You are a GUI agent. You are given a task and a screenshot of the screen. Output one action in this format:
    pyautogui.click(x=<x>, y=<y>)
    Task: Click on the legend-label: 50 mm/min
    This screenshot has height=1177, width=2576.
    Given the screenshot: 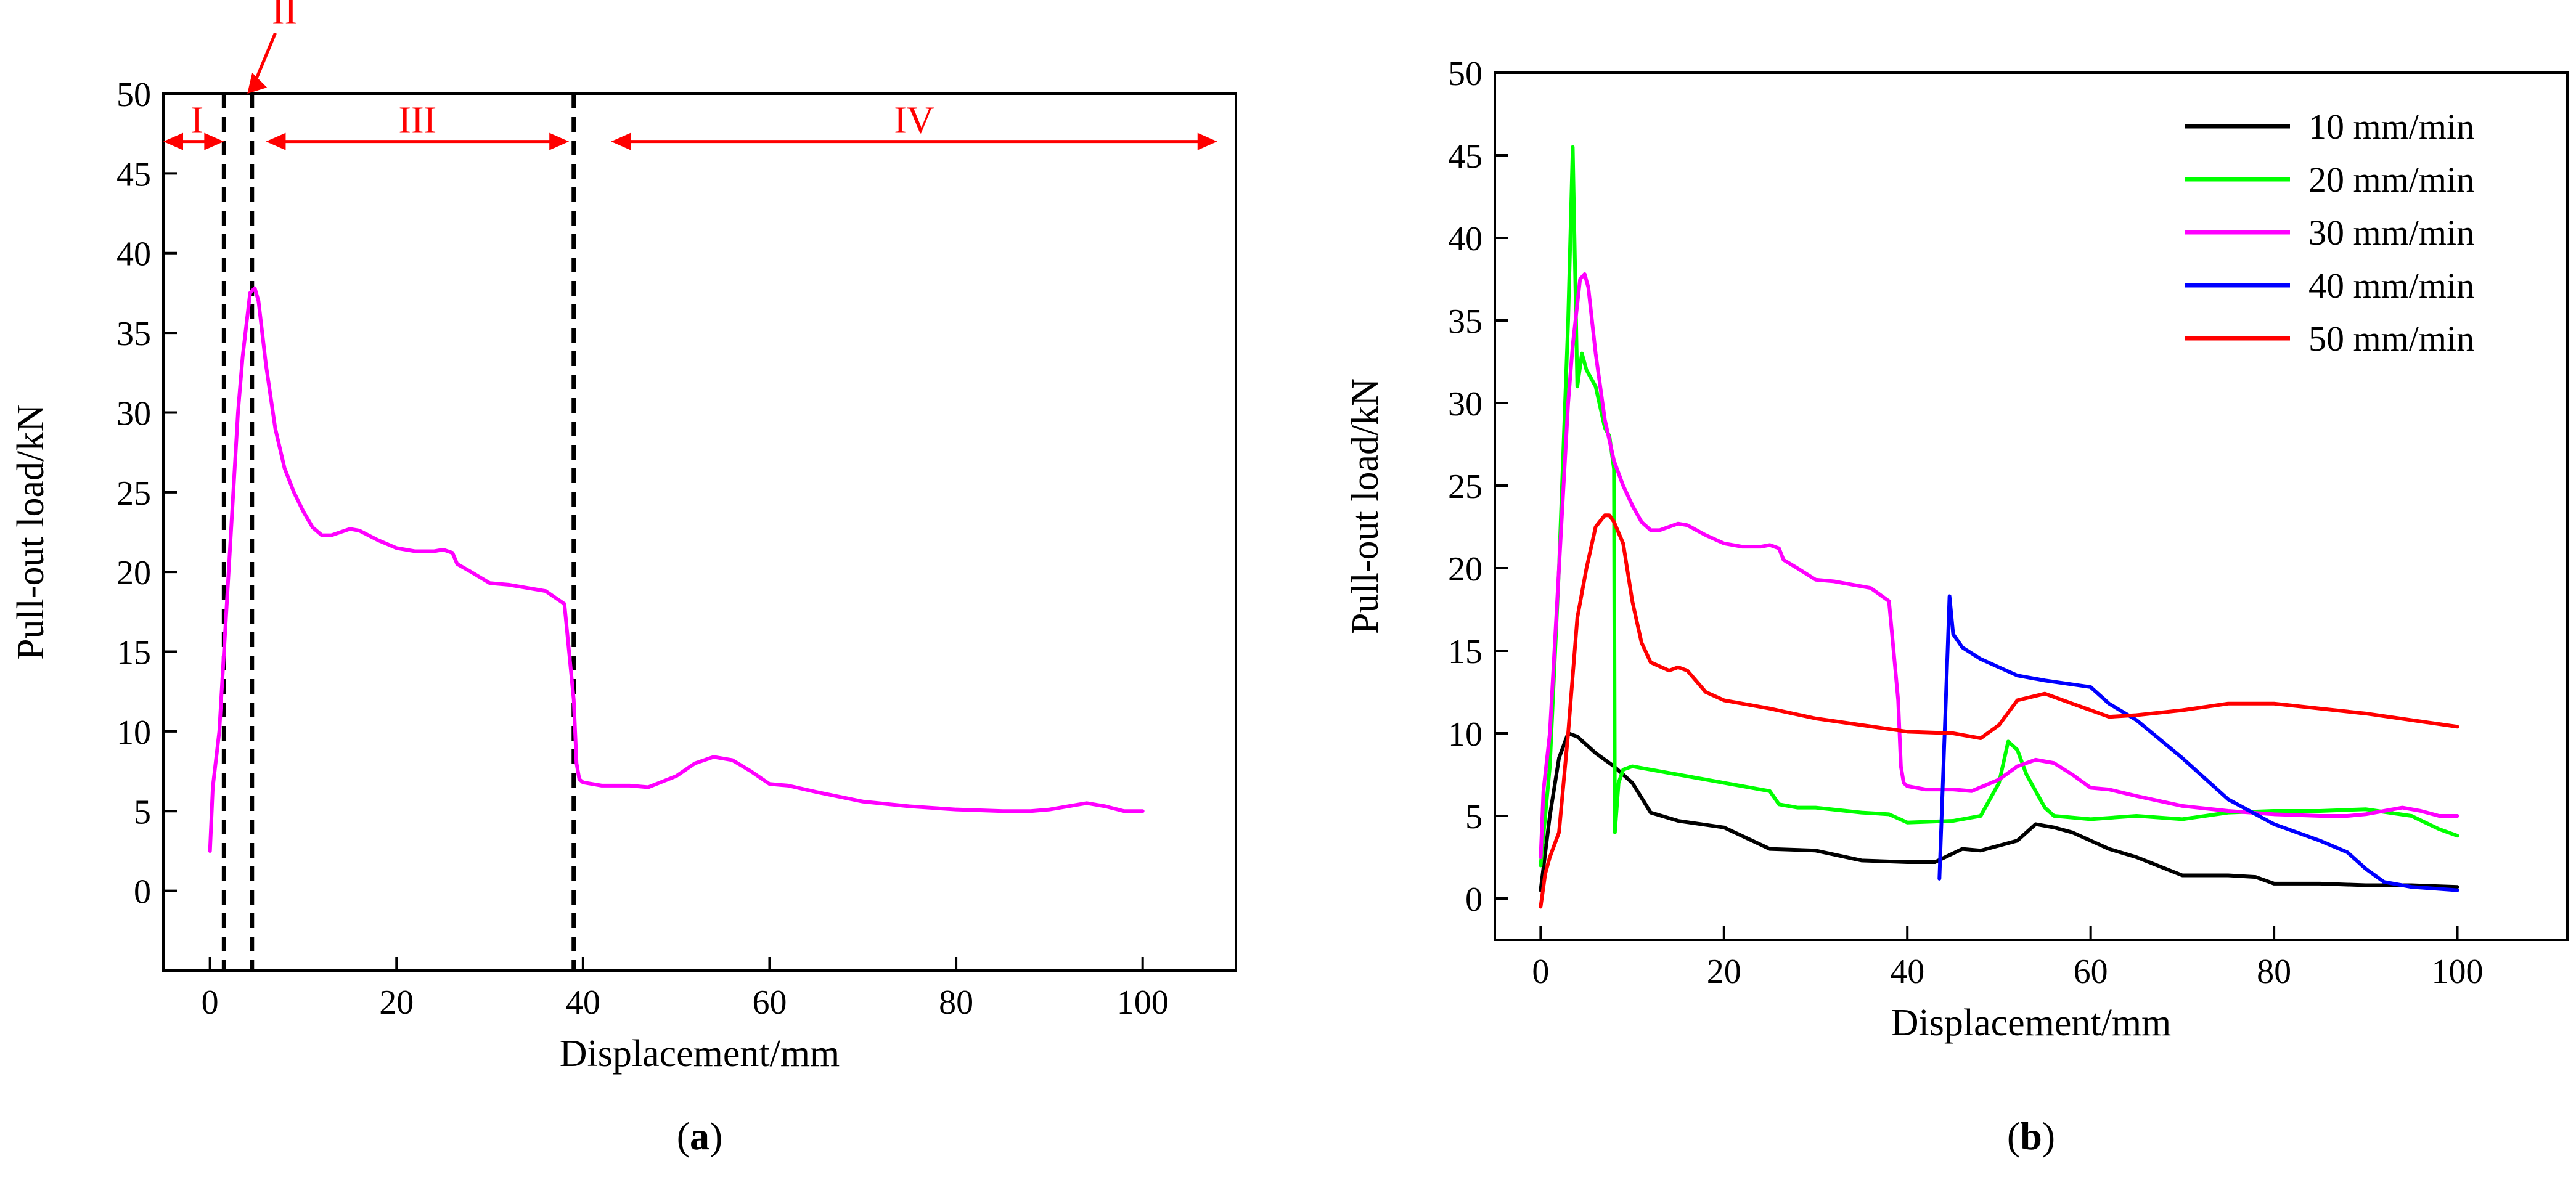 What is the action you would take?
    pyautogui.click(x=2391, y=339)
    